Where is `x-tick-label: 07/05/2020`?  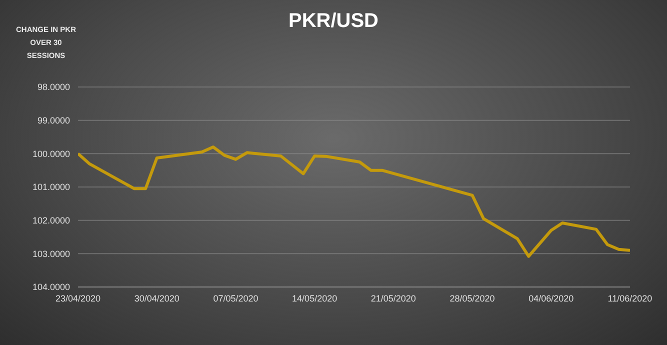 x-tick-label: 07/05/2020 is located at coordinates (235, 298).